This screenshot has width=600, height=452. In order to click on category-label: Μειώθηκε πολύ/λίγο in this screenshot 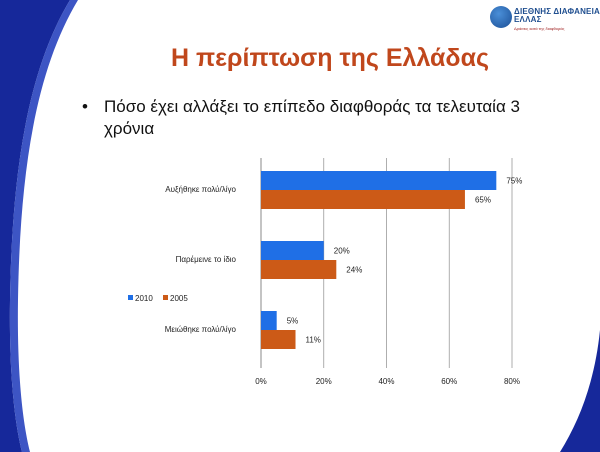, I will do `click(201, 329)`.